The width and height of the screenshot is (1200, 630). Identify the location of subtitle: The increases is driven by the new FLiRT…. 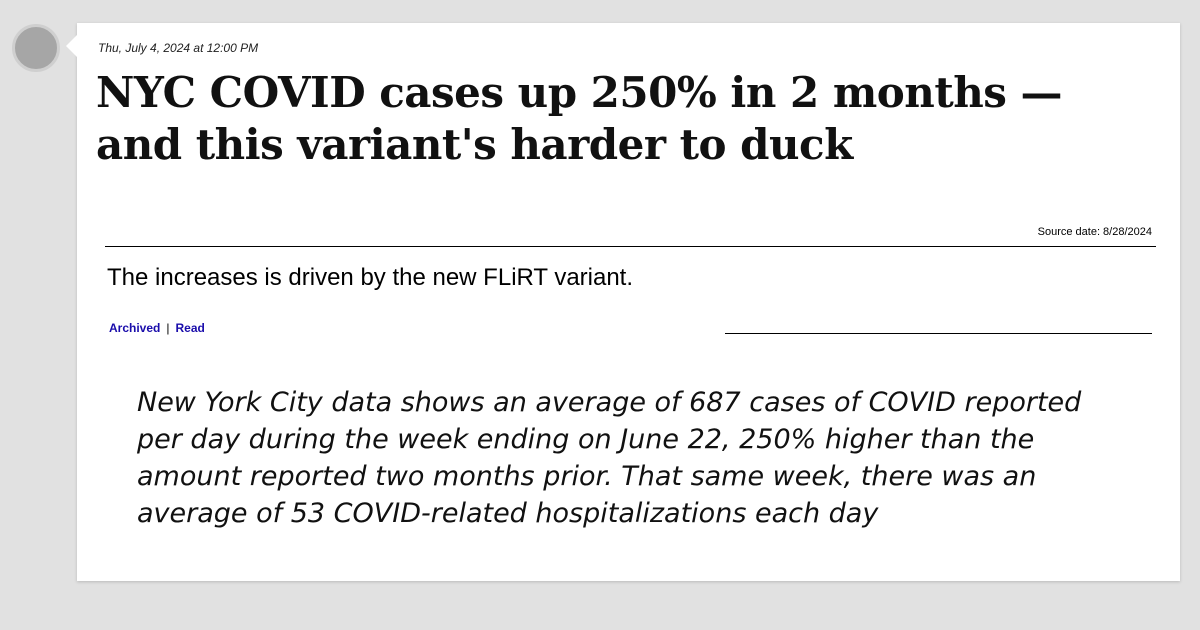
(370, 277).